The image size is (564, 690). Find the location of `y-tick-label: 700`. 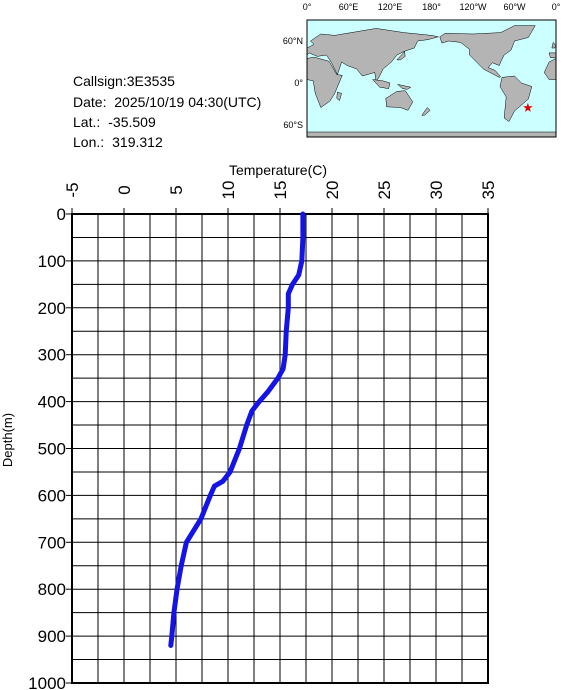

y-tick-label: 700 is located at coordinates (52, 542).